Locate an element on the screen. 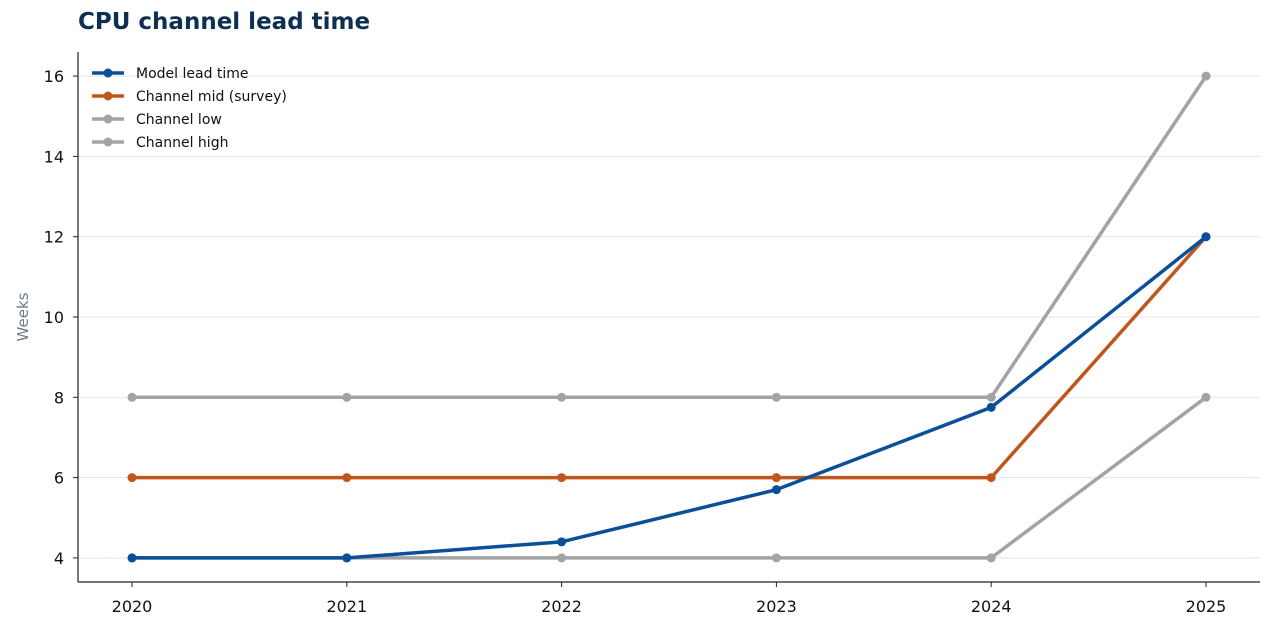 Image resolution: width=1273 pixels, height=630 pixels. y-axis-title: Weeks is located at coordinates (23, 316).